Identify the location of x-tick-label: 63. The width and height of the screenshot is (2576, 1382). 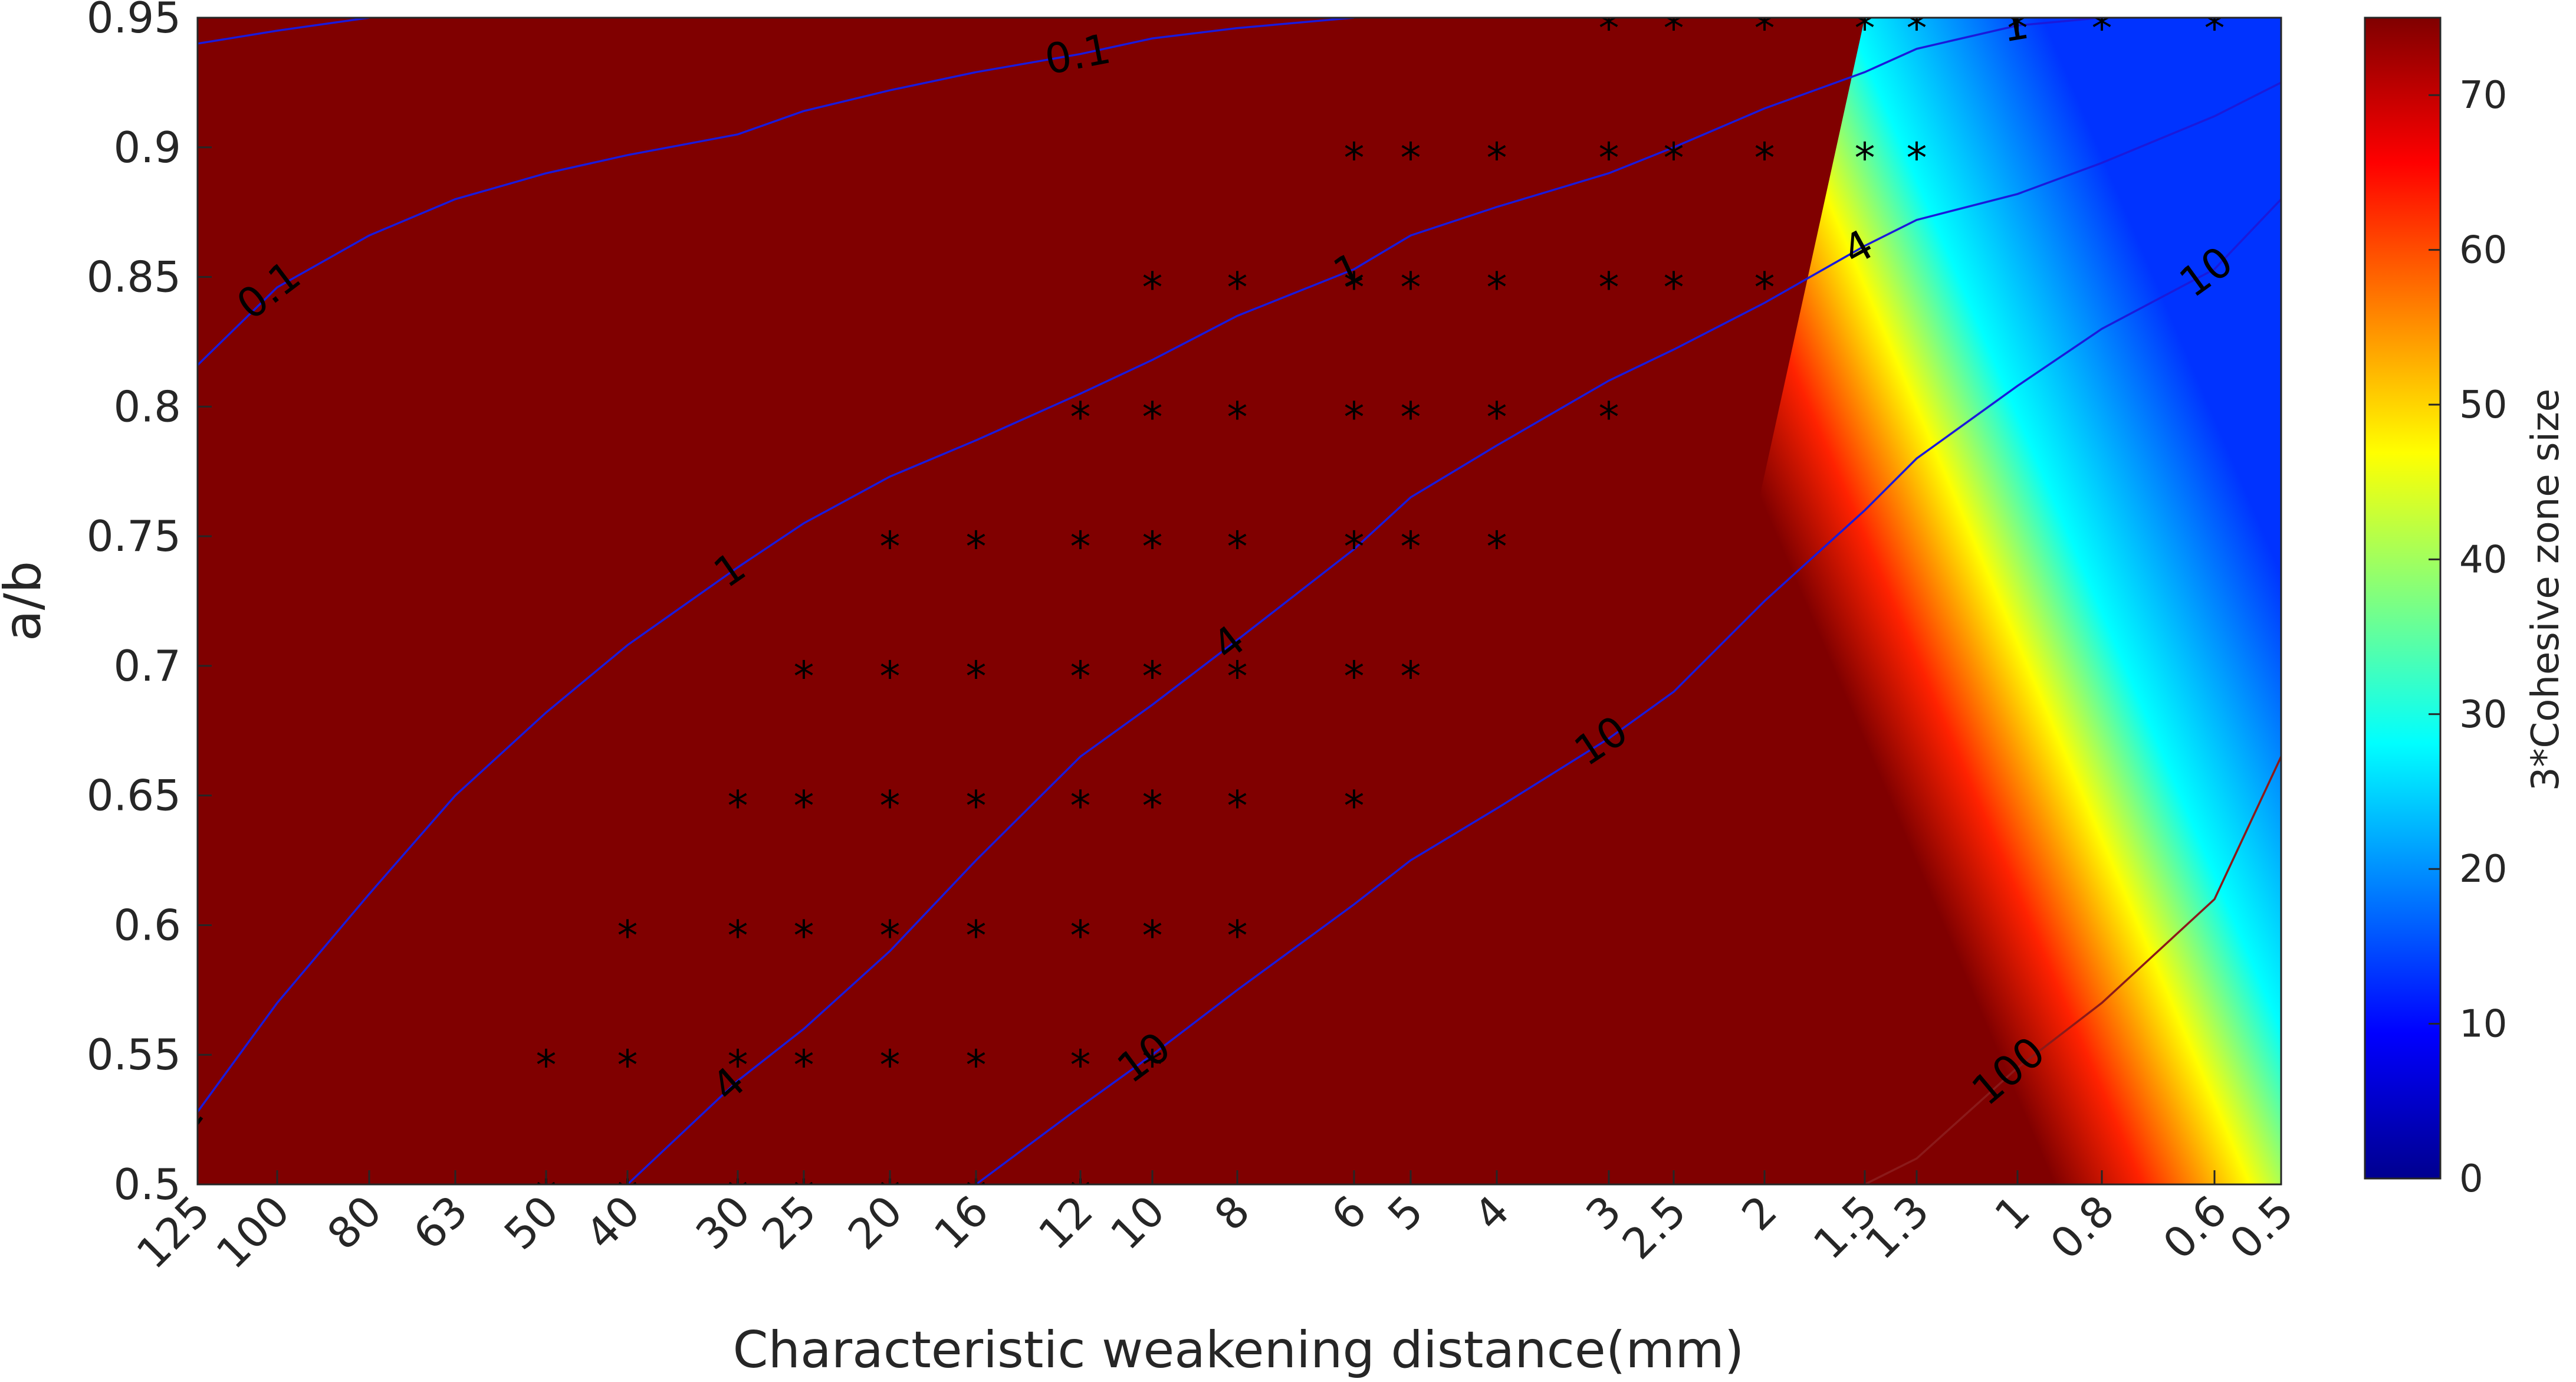
(440, 1222).